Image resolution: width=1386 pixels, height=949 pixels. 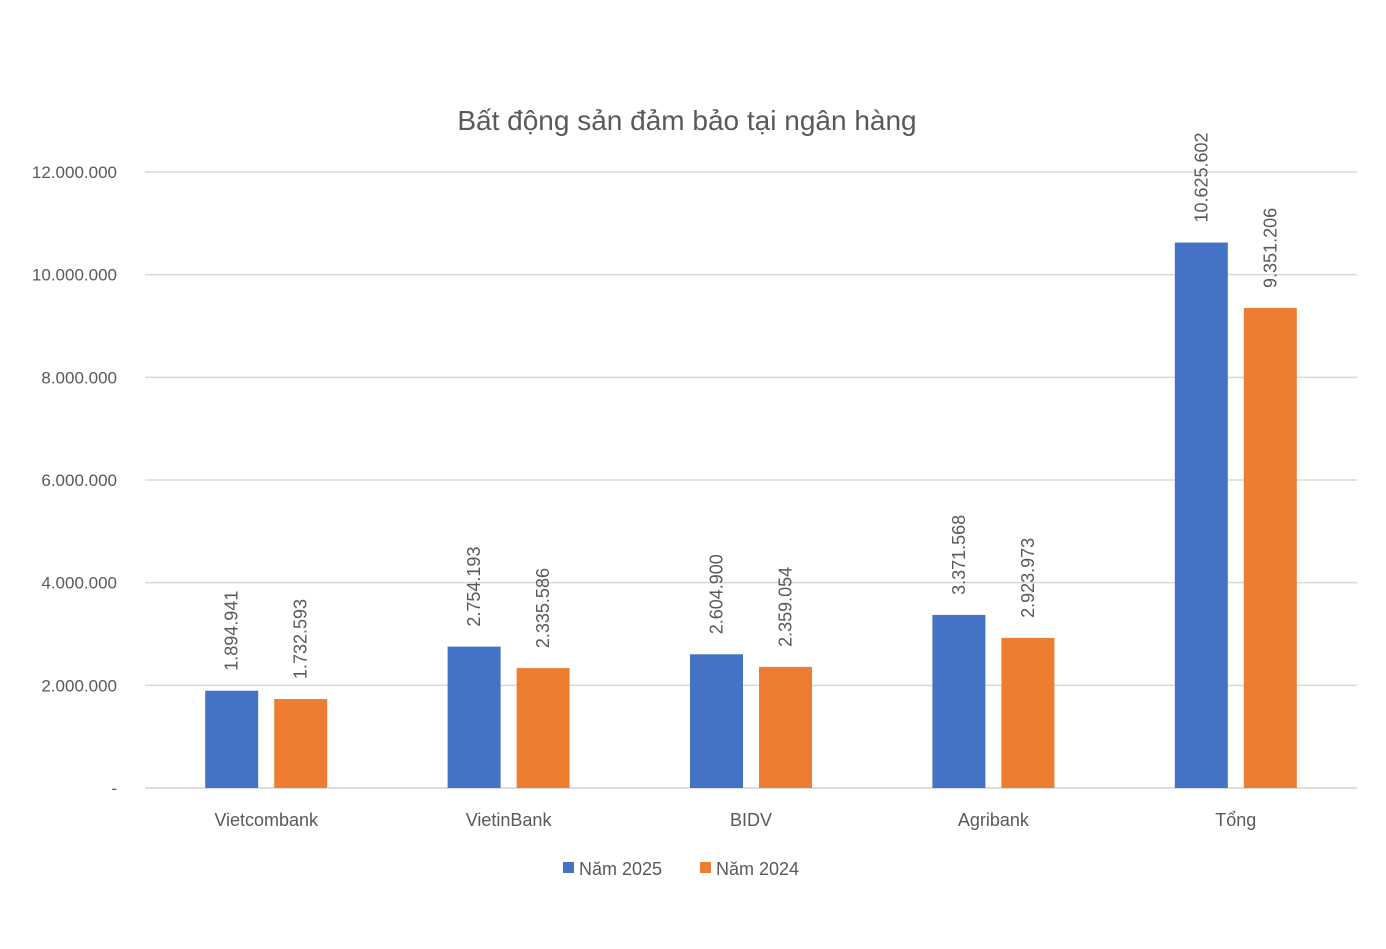 What do you see at coordinates (751, 820) in the screenshot?
I see `x-tick-label: BIDV` at bounding box center [751, 820].